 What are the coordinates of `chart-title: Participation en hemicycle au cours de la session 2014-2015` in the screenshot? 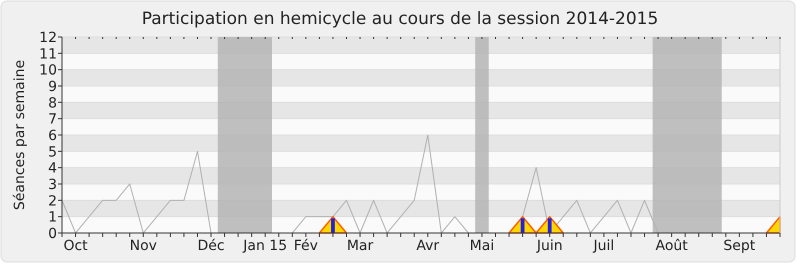 It's located at (400, 19).